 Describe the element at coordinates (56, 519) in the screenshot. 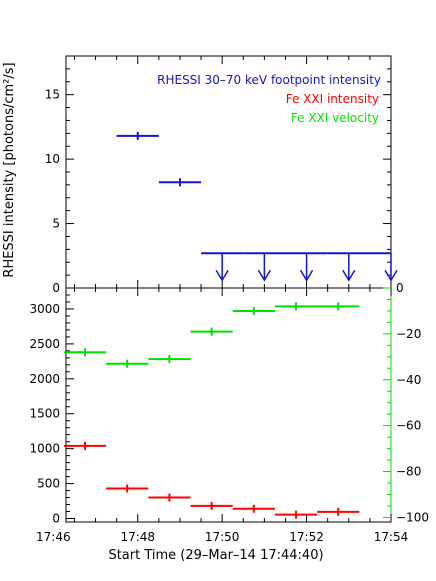

I see `y-tick-label-left: 0` at that location.